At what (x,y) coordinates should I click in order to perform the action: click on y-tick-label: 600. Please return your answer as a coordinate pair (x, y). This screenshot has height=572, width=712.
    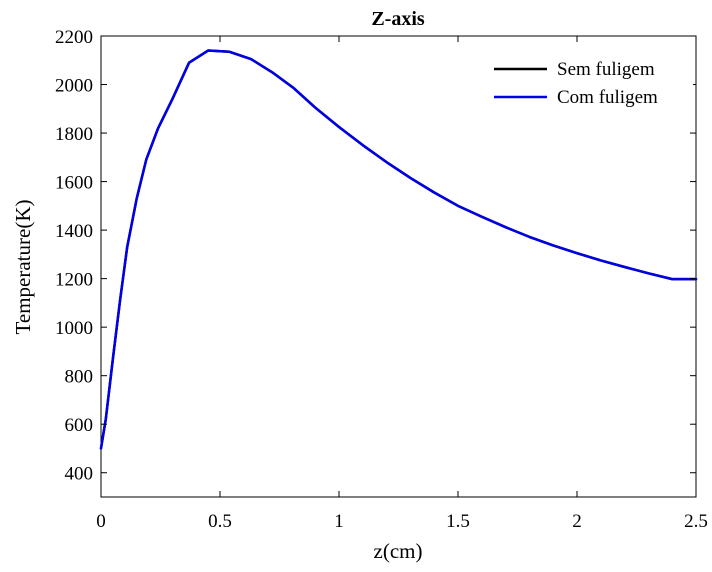
    Looking at the image, I should click on (79, 425).